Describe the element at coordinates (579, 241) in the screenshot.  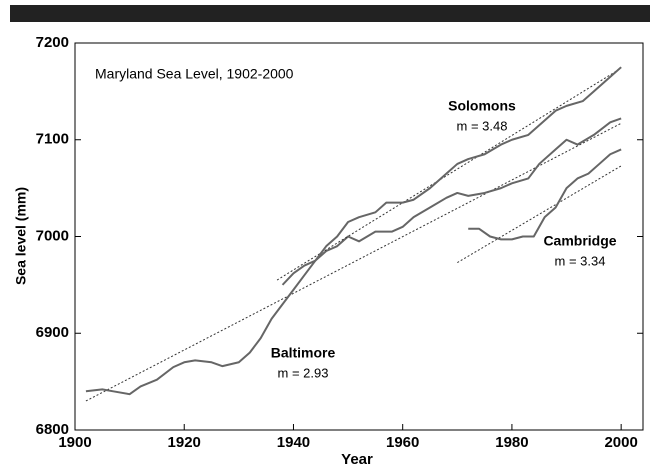
I see `series-label: Cambridge` at that location.